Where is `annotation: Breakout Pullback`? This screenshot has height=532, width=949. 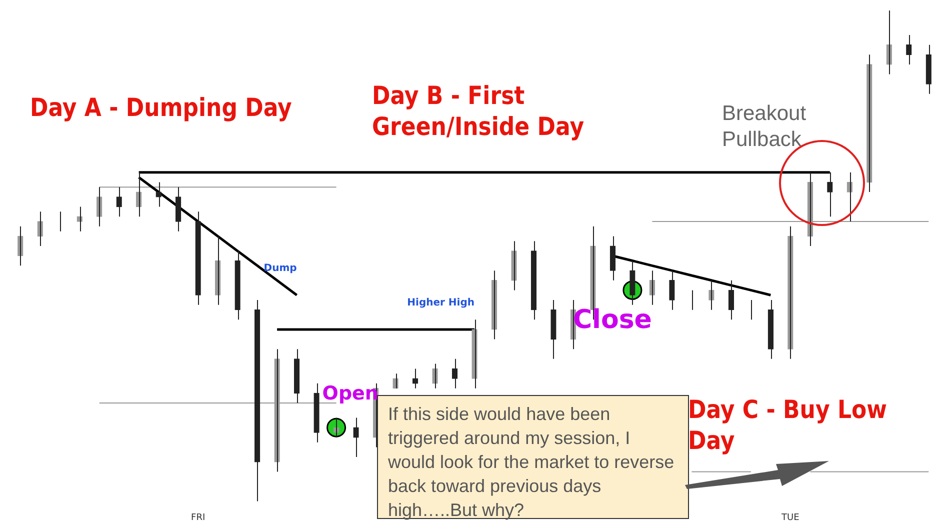
annotation: Breakout Pullback is located at coordinates (765, 127).